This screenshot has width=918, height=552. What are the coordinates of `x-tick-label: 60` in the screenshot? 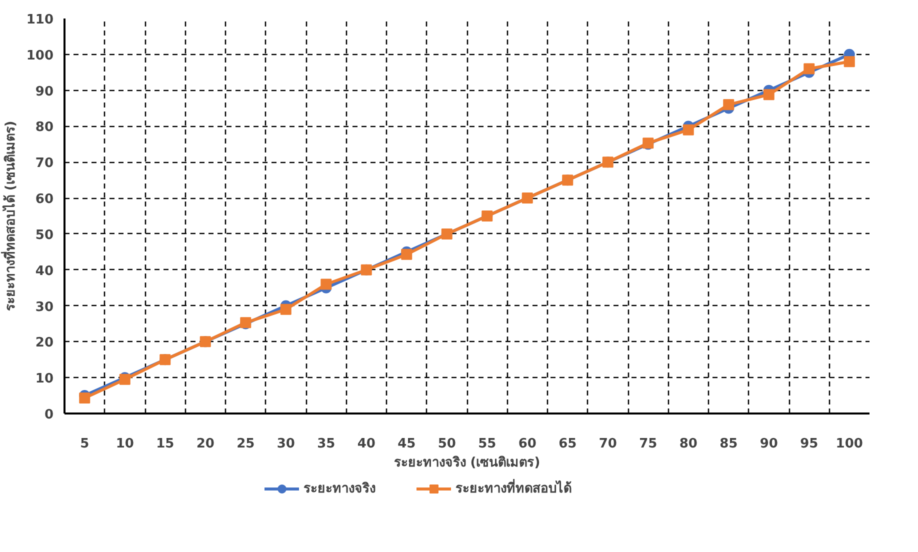 It's located at (527, 444).